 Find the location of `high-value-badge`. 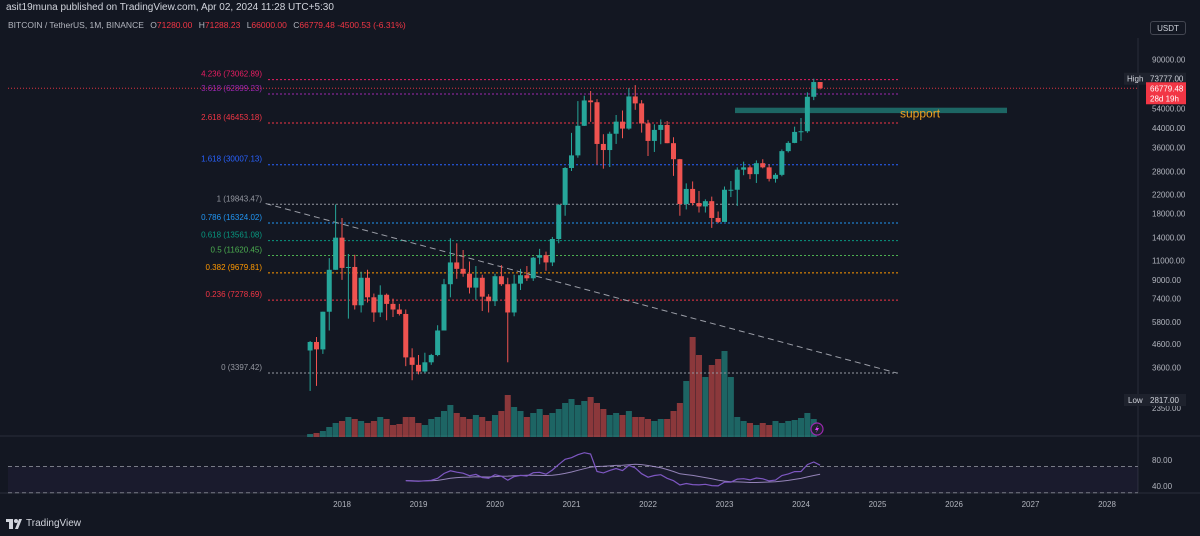

high-value-badge is located at coordinates (1166, 78).